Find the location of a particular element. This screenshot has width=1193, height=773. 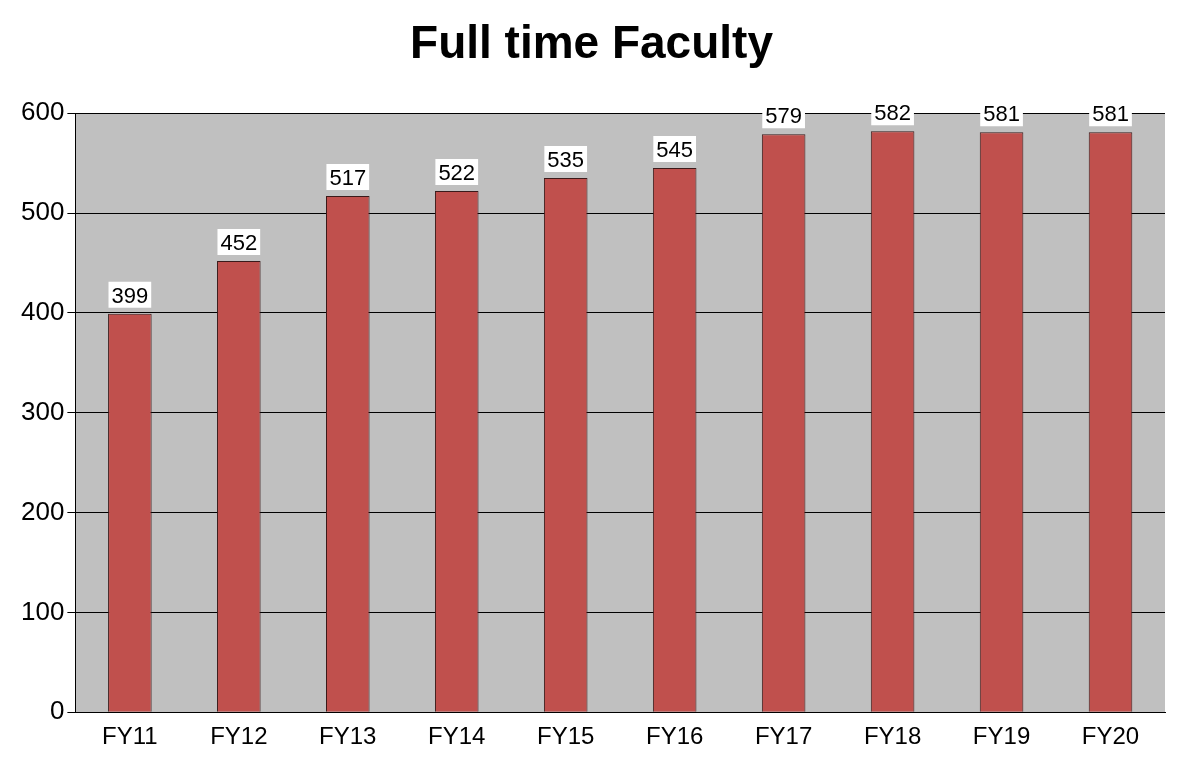

y-tick-label: 300 is located at coordinates (42, 410).